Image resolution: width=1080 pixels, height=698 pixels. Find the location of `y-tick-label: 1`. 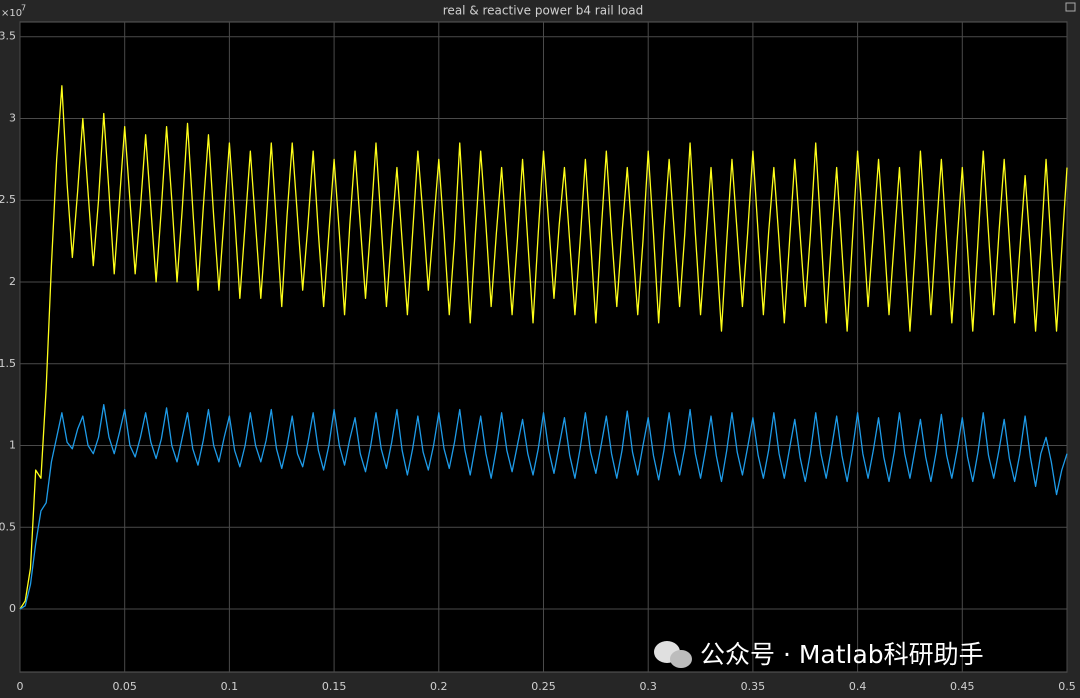

y-tick-label: 1 is located at coordinates (12, 445).